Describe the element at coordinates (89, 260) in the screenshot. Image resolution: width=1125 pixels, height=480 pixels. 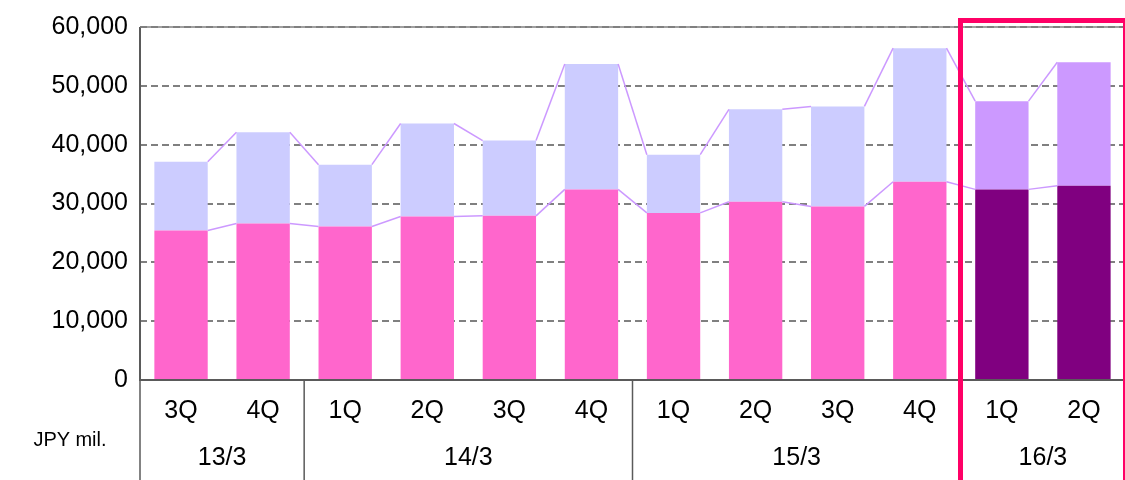
I see `y-tick-label: 20,000` at that location.